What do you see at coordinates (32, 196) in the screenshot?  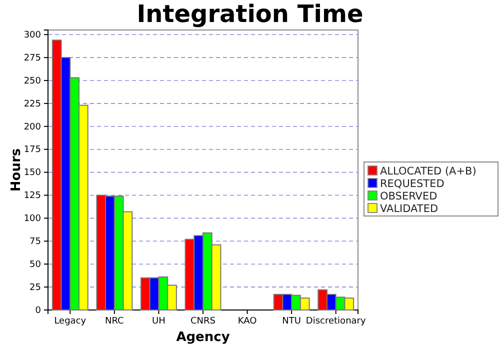 I see `y-tick-label: 125` at bounding box center [32, 196].